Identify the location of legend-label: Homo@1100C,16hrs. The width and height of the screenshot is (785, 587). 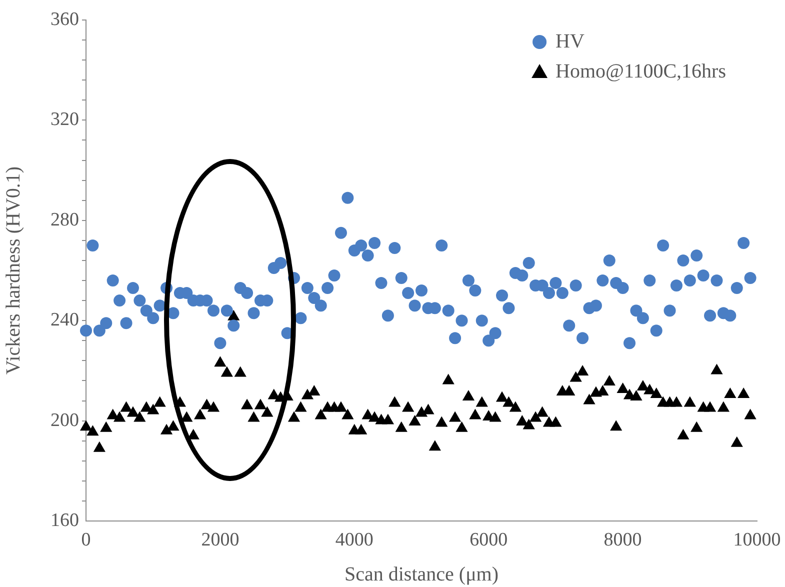
(641, 71).